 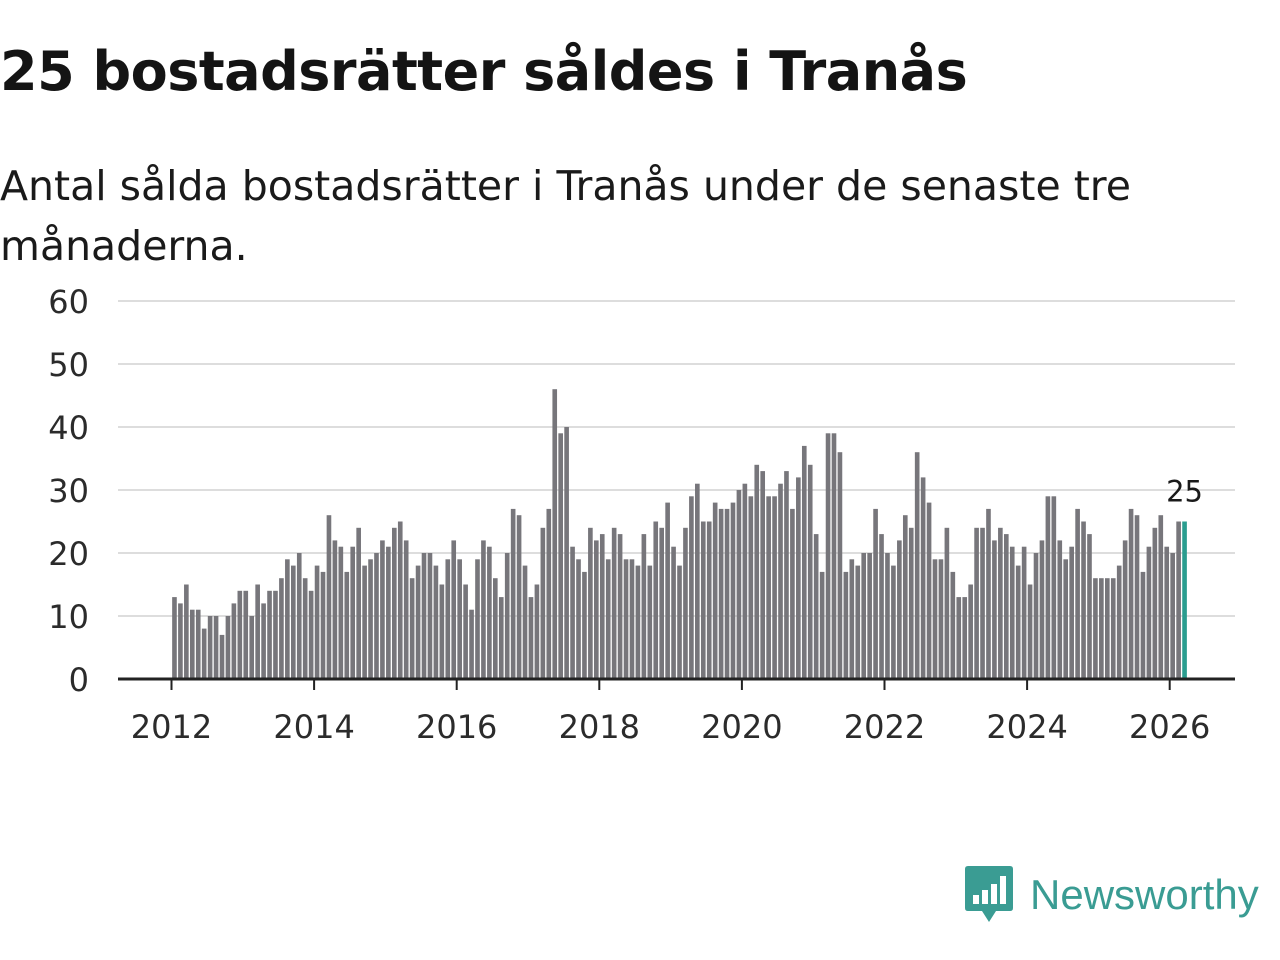 What do you see at coordinates (1184, 492) in the screenshot?
I see `annotation-label: 25` at bounding box center [1184, 492].